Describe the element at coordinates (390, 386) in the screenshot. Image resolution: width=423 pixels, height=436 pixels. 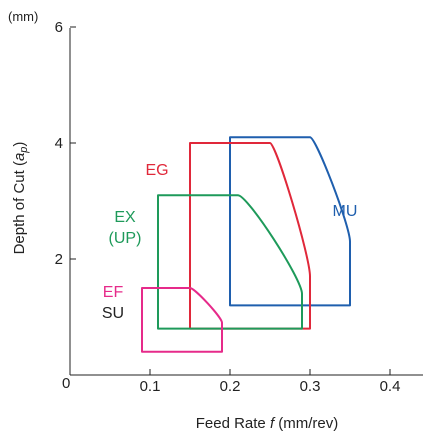
I see `x-tick-label: 0.4` at that location.